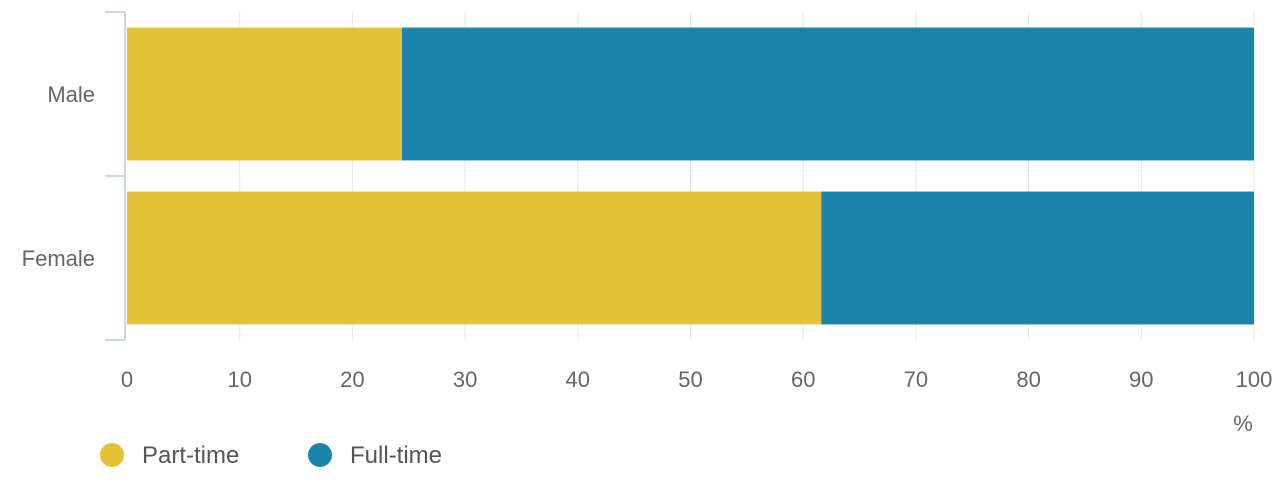  Describe the element at coordinates (1254, 379) in the screenshot. I see `x-tick-label: 100` at that location.